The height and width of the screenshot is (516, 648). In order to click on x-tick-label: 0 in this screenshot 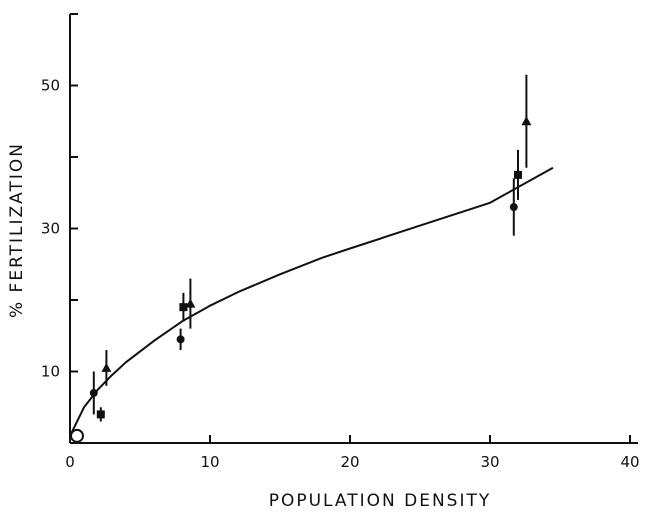, I will do `click(70, 462)`.